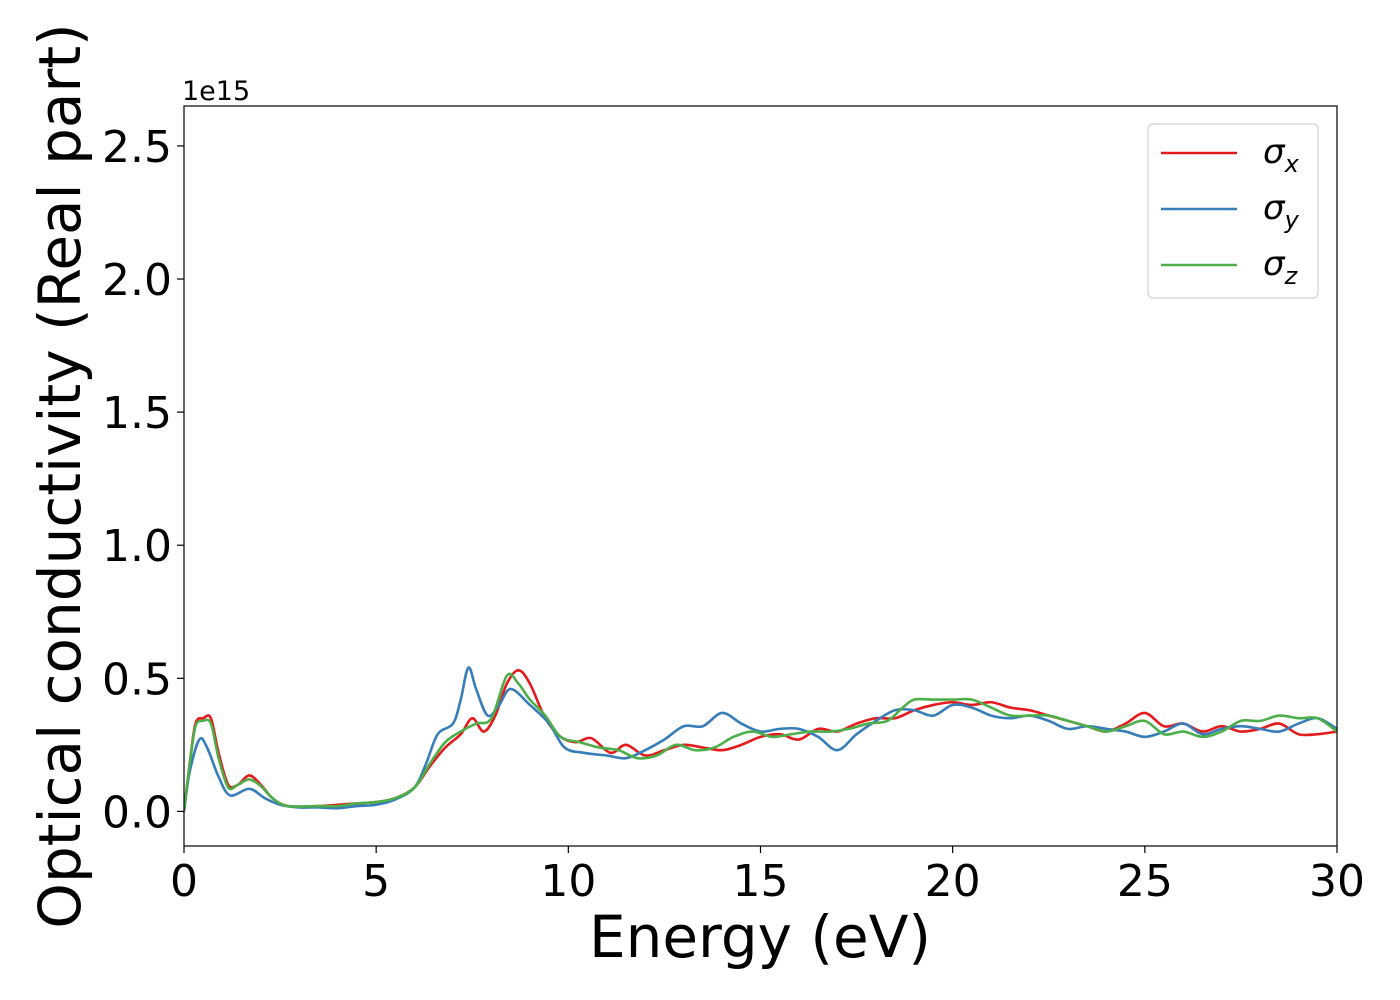 The image size is (1400, 1000). Describe the element at coordinates (761, 881) in the screenshot. I see `x-tick-label: 15` at that location.